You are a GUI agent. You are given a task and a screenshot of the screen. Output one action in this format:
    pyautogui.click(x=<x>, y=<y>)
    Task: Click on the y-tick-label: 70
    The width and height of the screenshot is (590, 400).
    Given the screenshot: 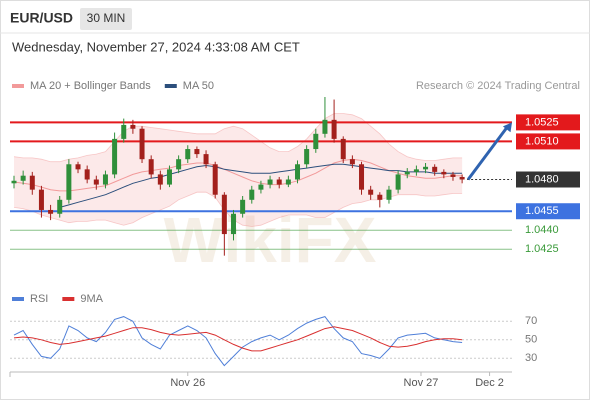 What is the action you would take?
    pyautogui.click(x=531, y=321)
    